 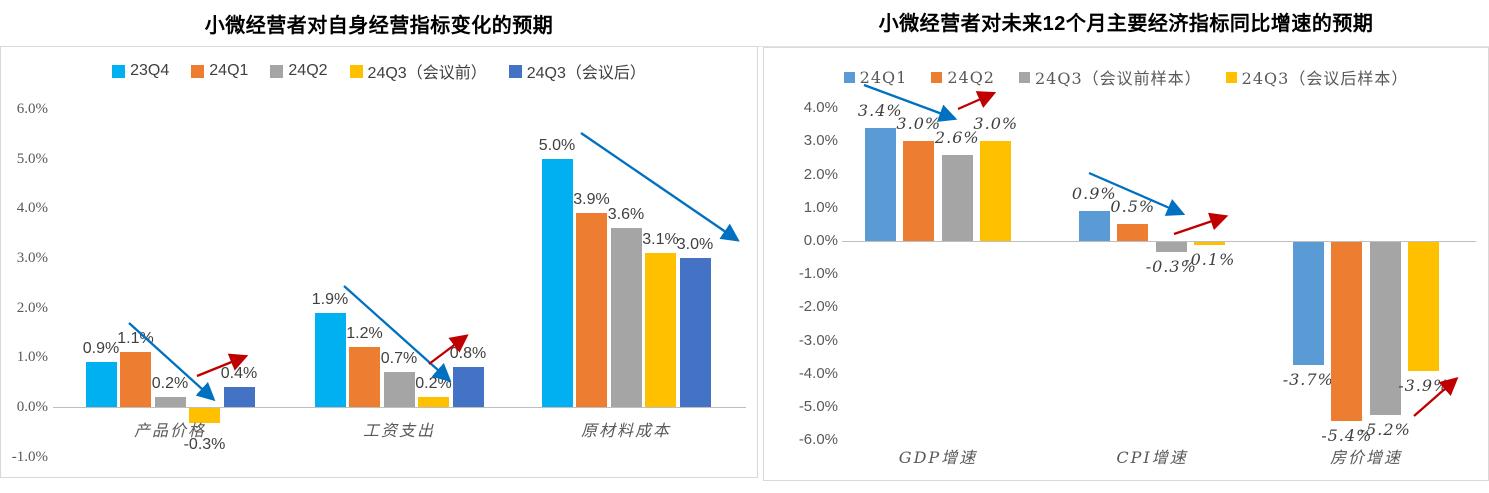 I want to click on legend-item: 24Q3（会议后）, so click(x=577, y=71).